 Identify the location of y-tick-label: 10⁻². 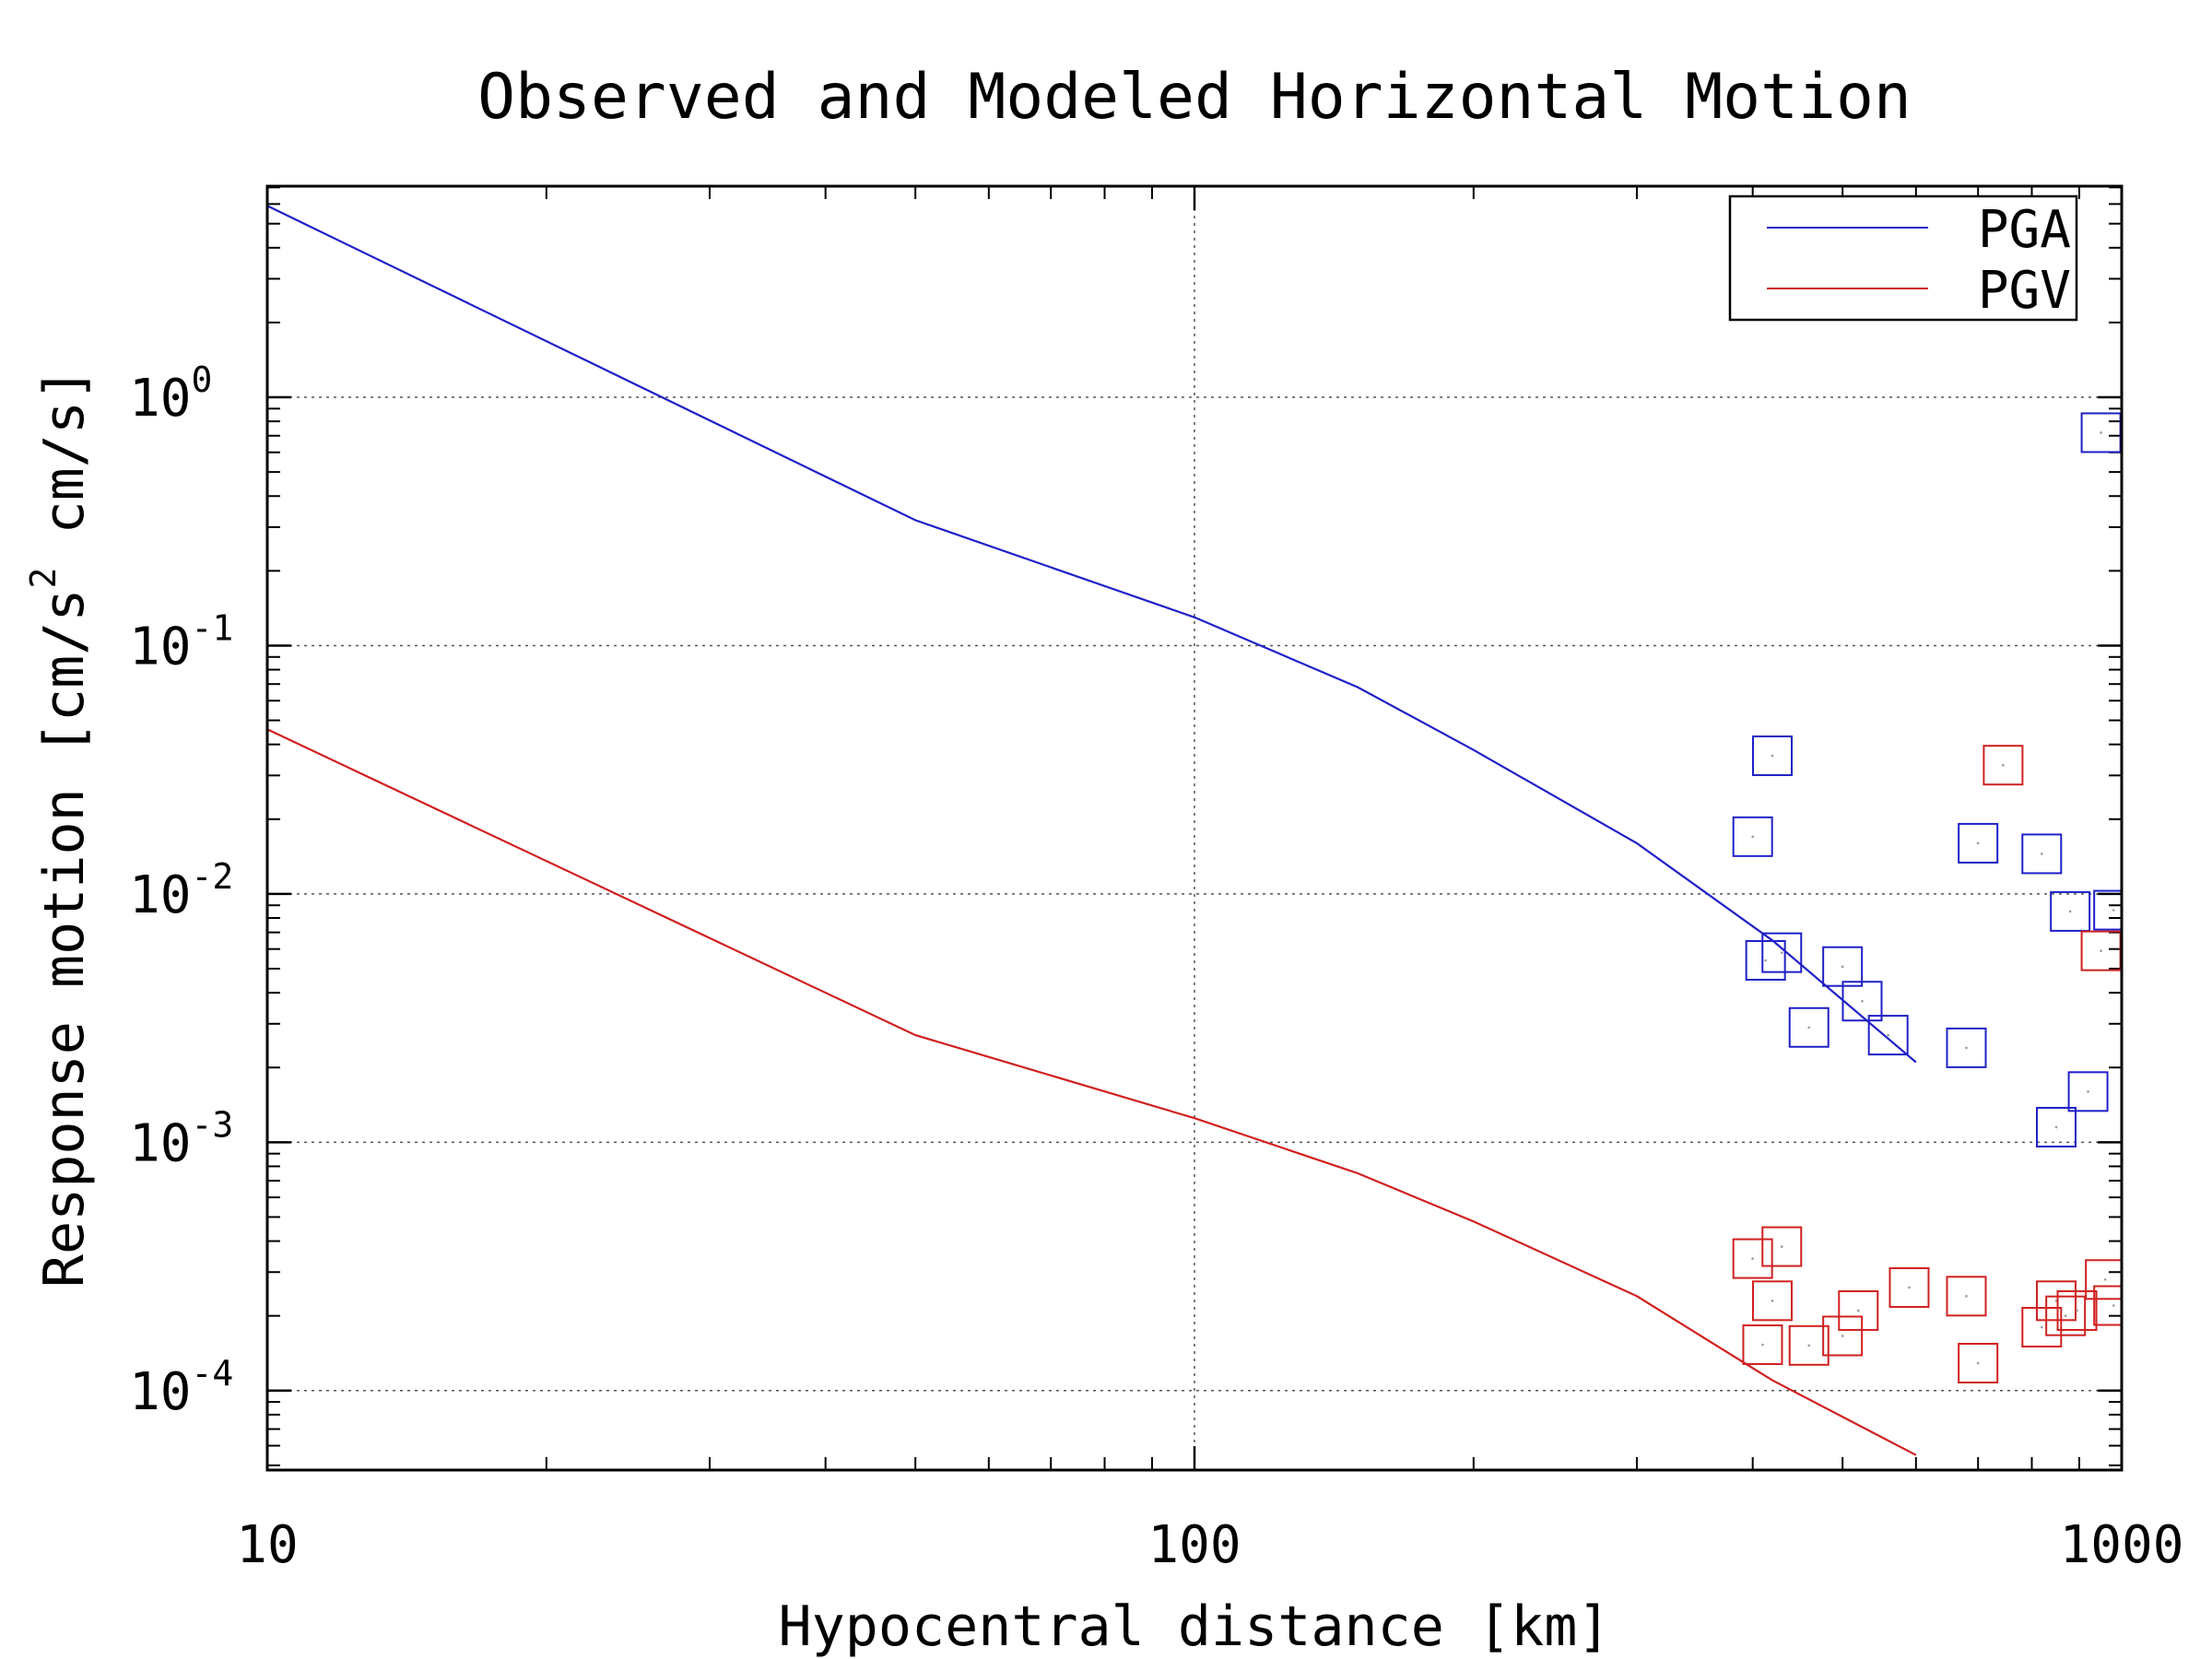
(181, 890).